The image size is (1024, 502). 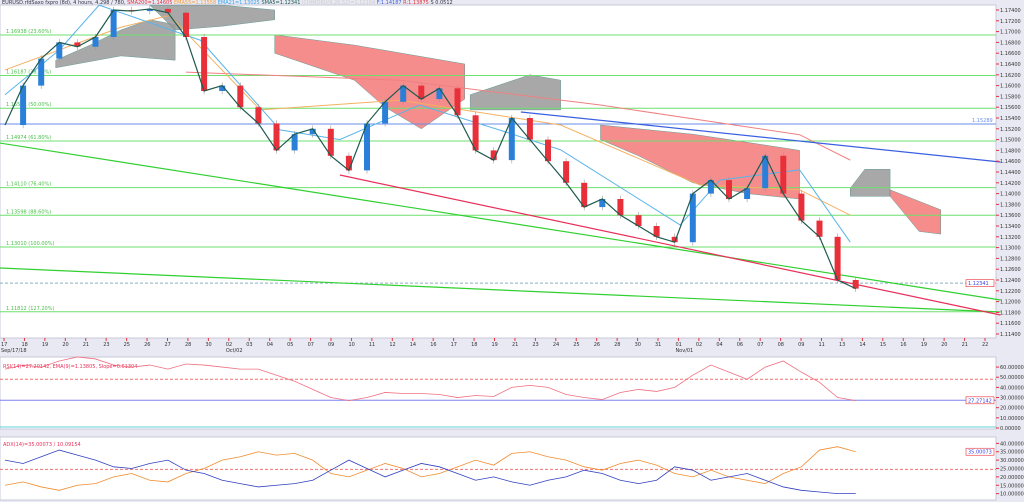 I want to click on time-tick-label: 21, so click(x=86, y=345).